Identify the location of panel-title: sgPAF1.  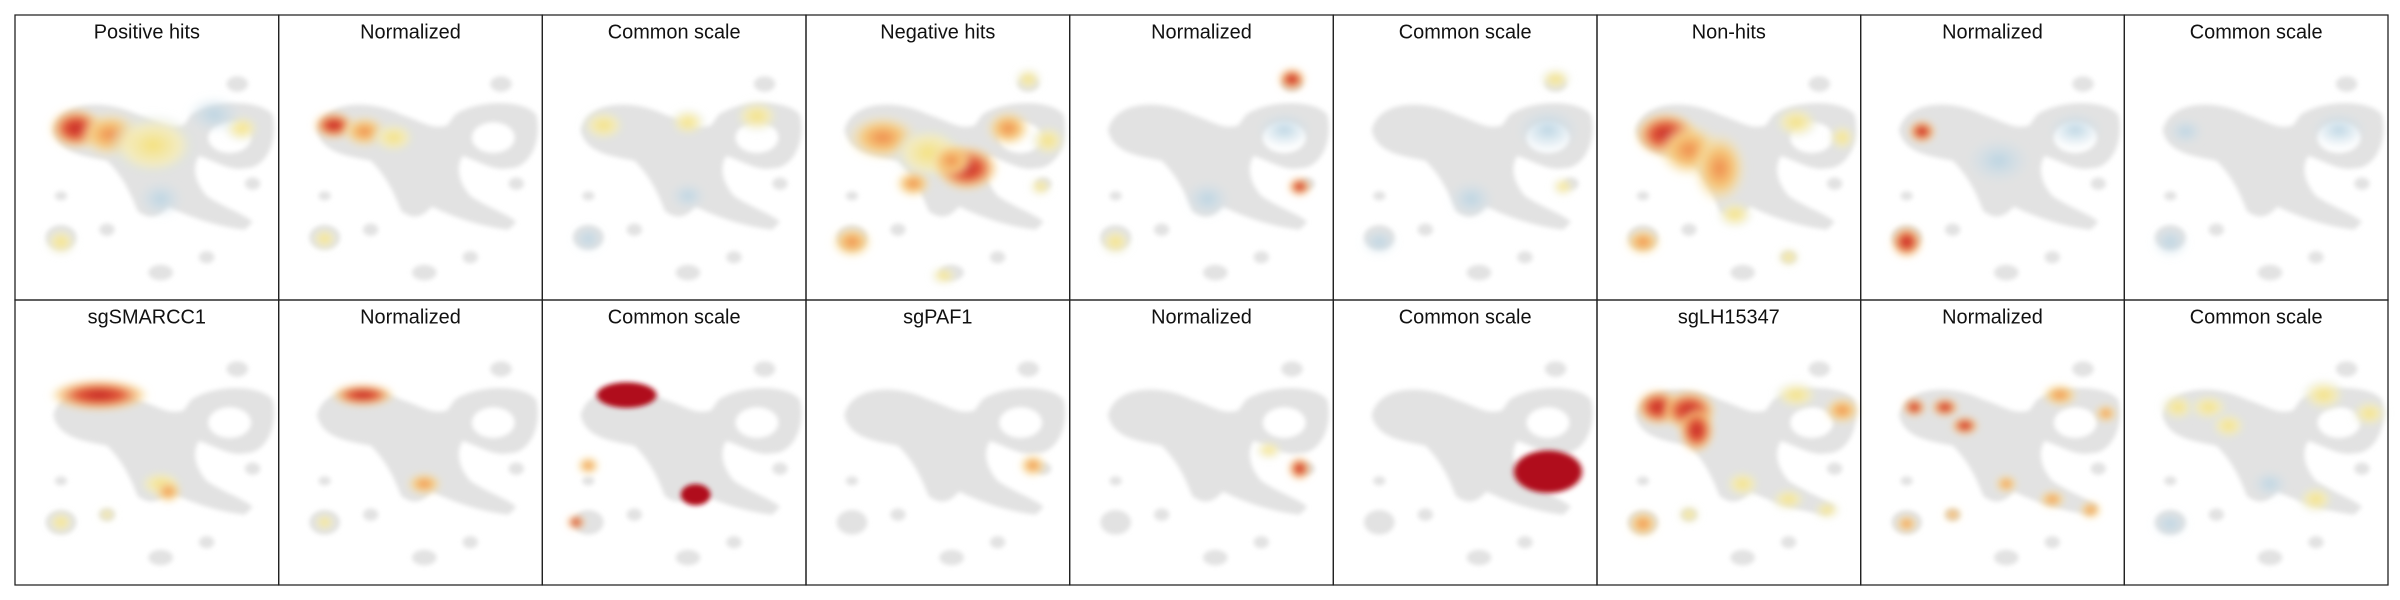
(937, 318).